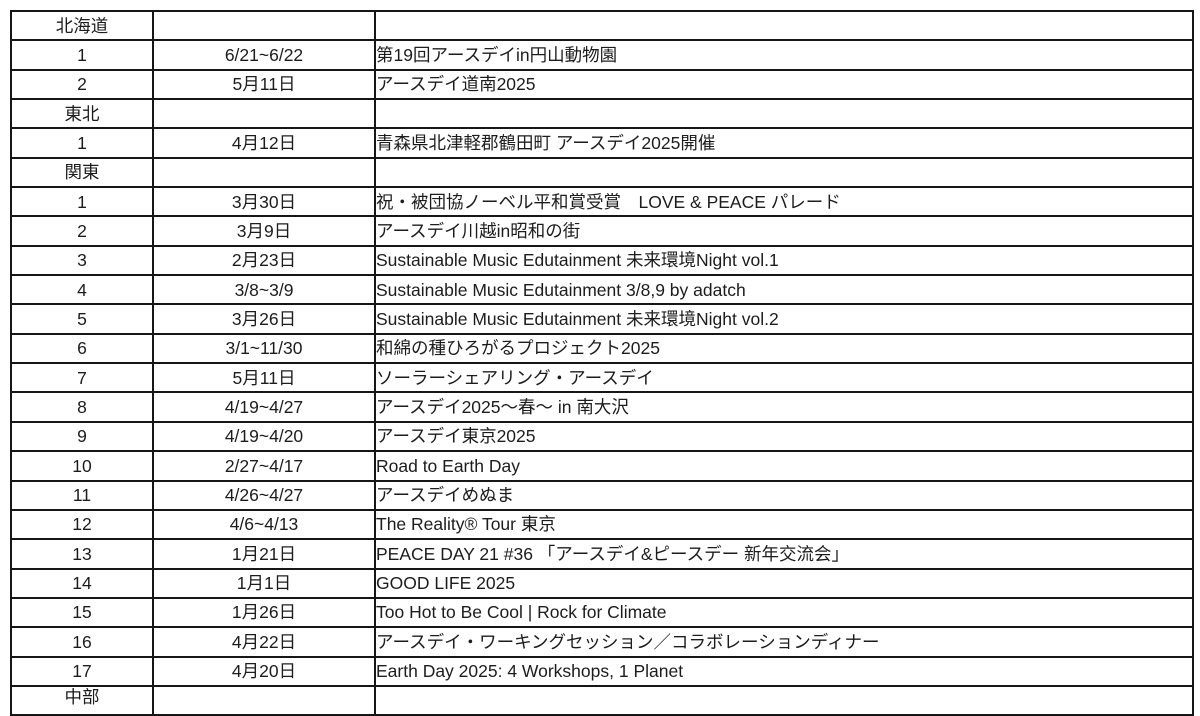 Image resolution: width=1200 pixels, height=716 pixels. What do you see at coordinates (784, 231) in the screenshot?
I see `event-title-cell: アースデイ川越in昭和の街` at bounding box center [784, 231].